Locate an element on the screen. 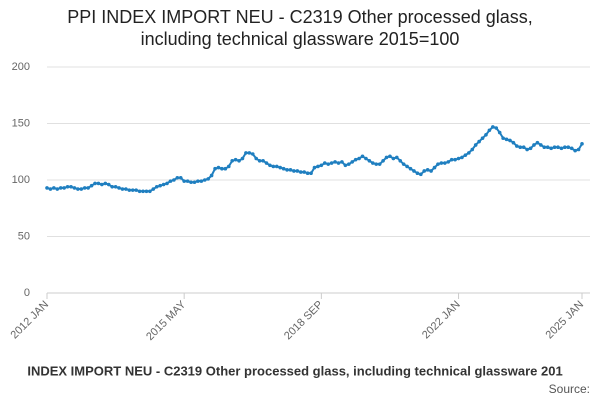  y-tick-label: 150 is located at coordinates (21, 123).